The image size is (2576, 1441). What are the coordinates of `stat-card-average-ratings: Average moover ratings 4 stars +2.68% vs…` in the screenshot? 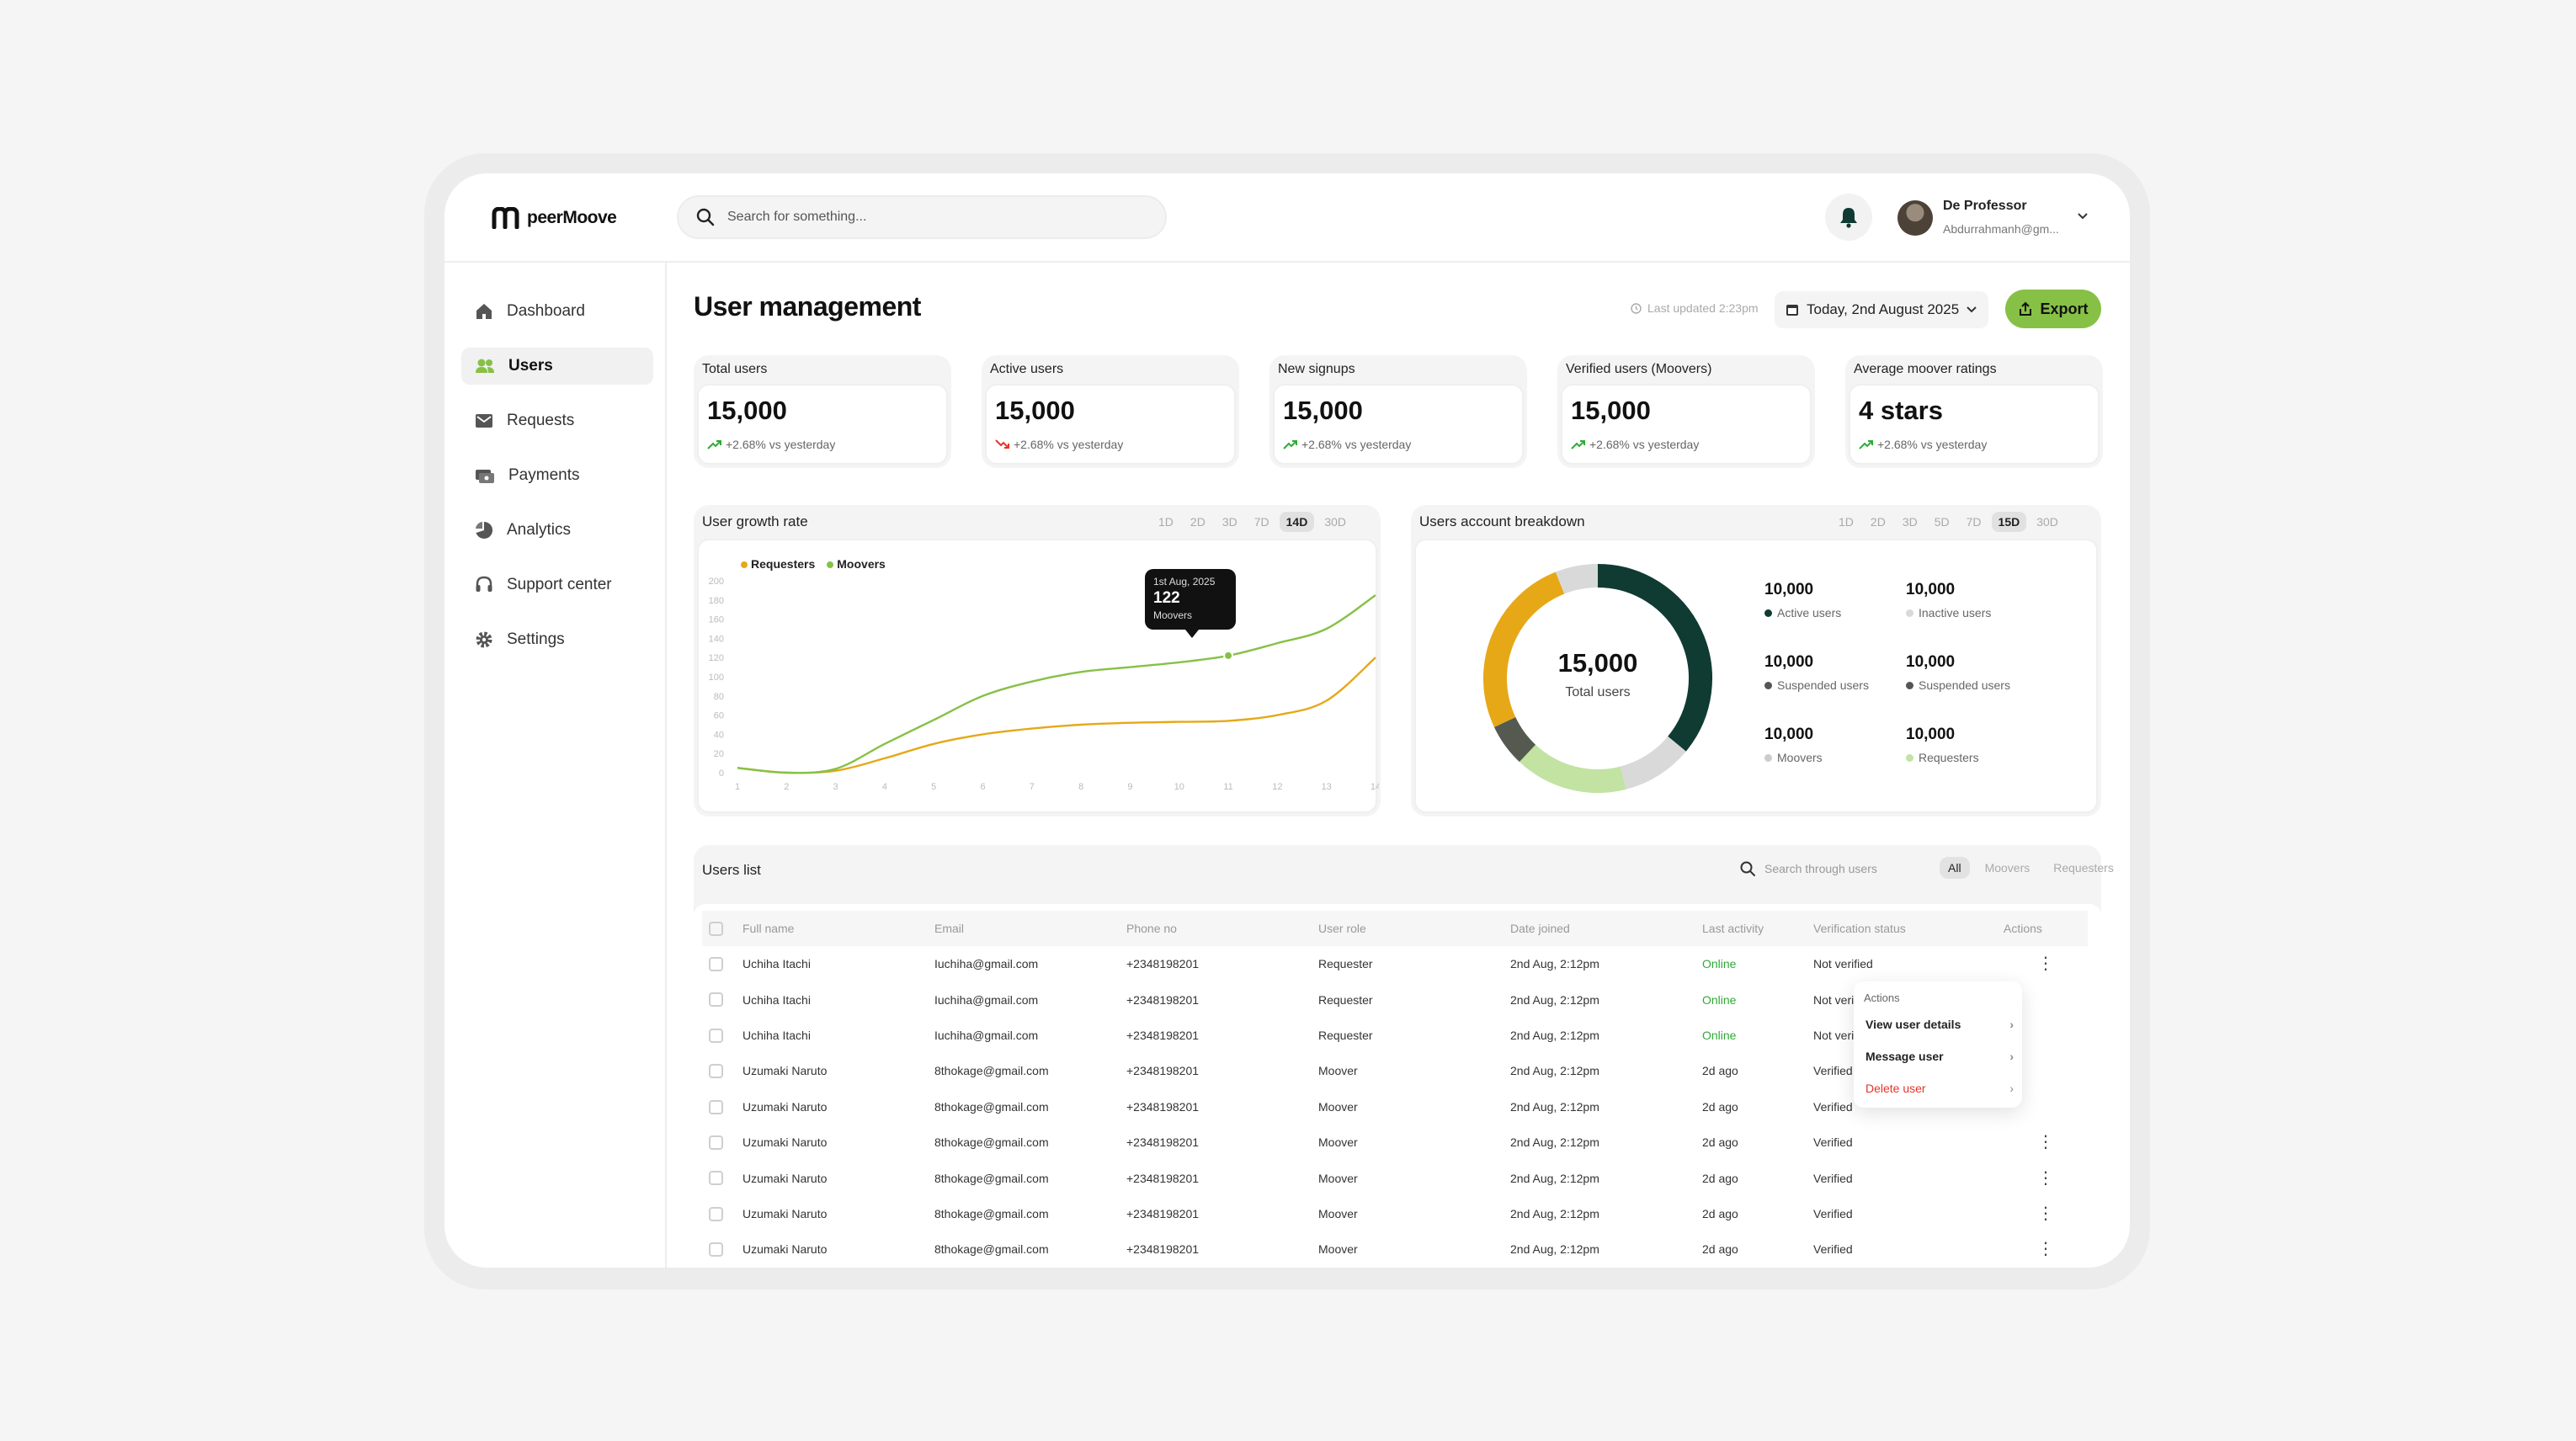 It's located at (1974, 411).